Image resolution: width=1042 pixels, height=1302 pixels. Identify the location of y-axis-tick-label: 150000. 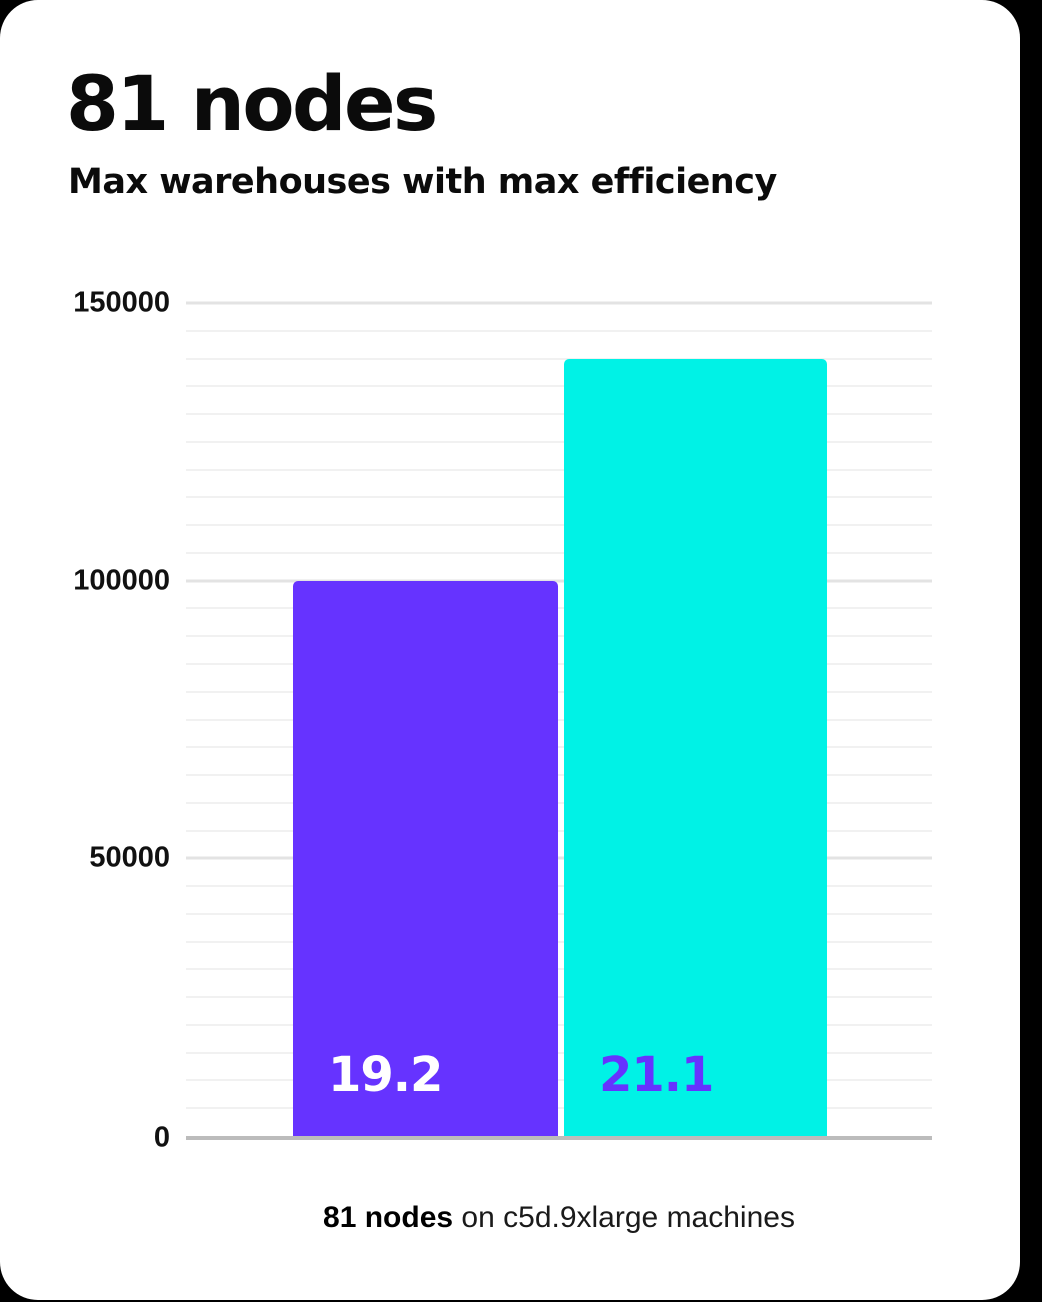
(121, 302).